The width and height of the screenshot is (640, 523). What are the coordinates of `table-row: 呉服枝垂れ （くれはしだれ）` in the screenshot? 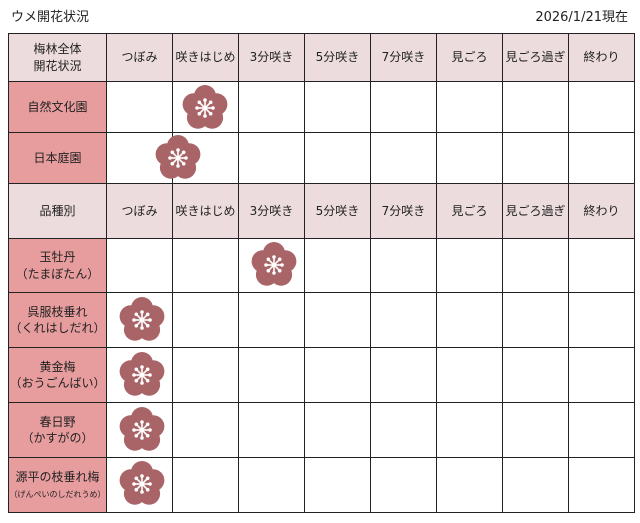 It's located at (321, 320).